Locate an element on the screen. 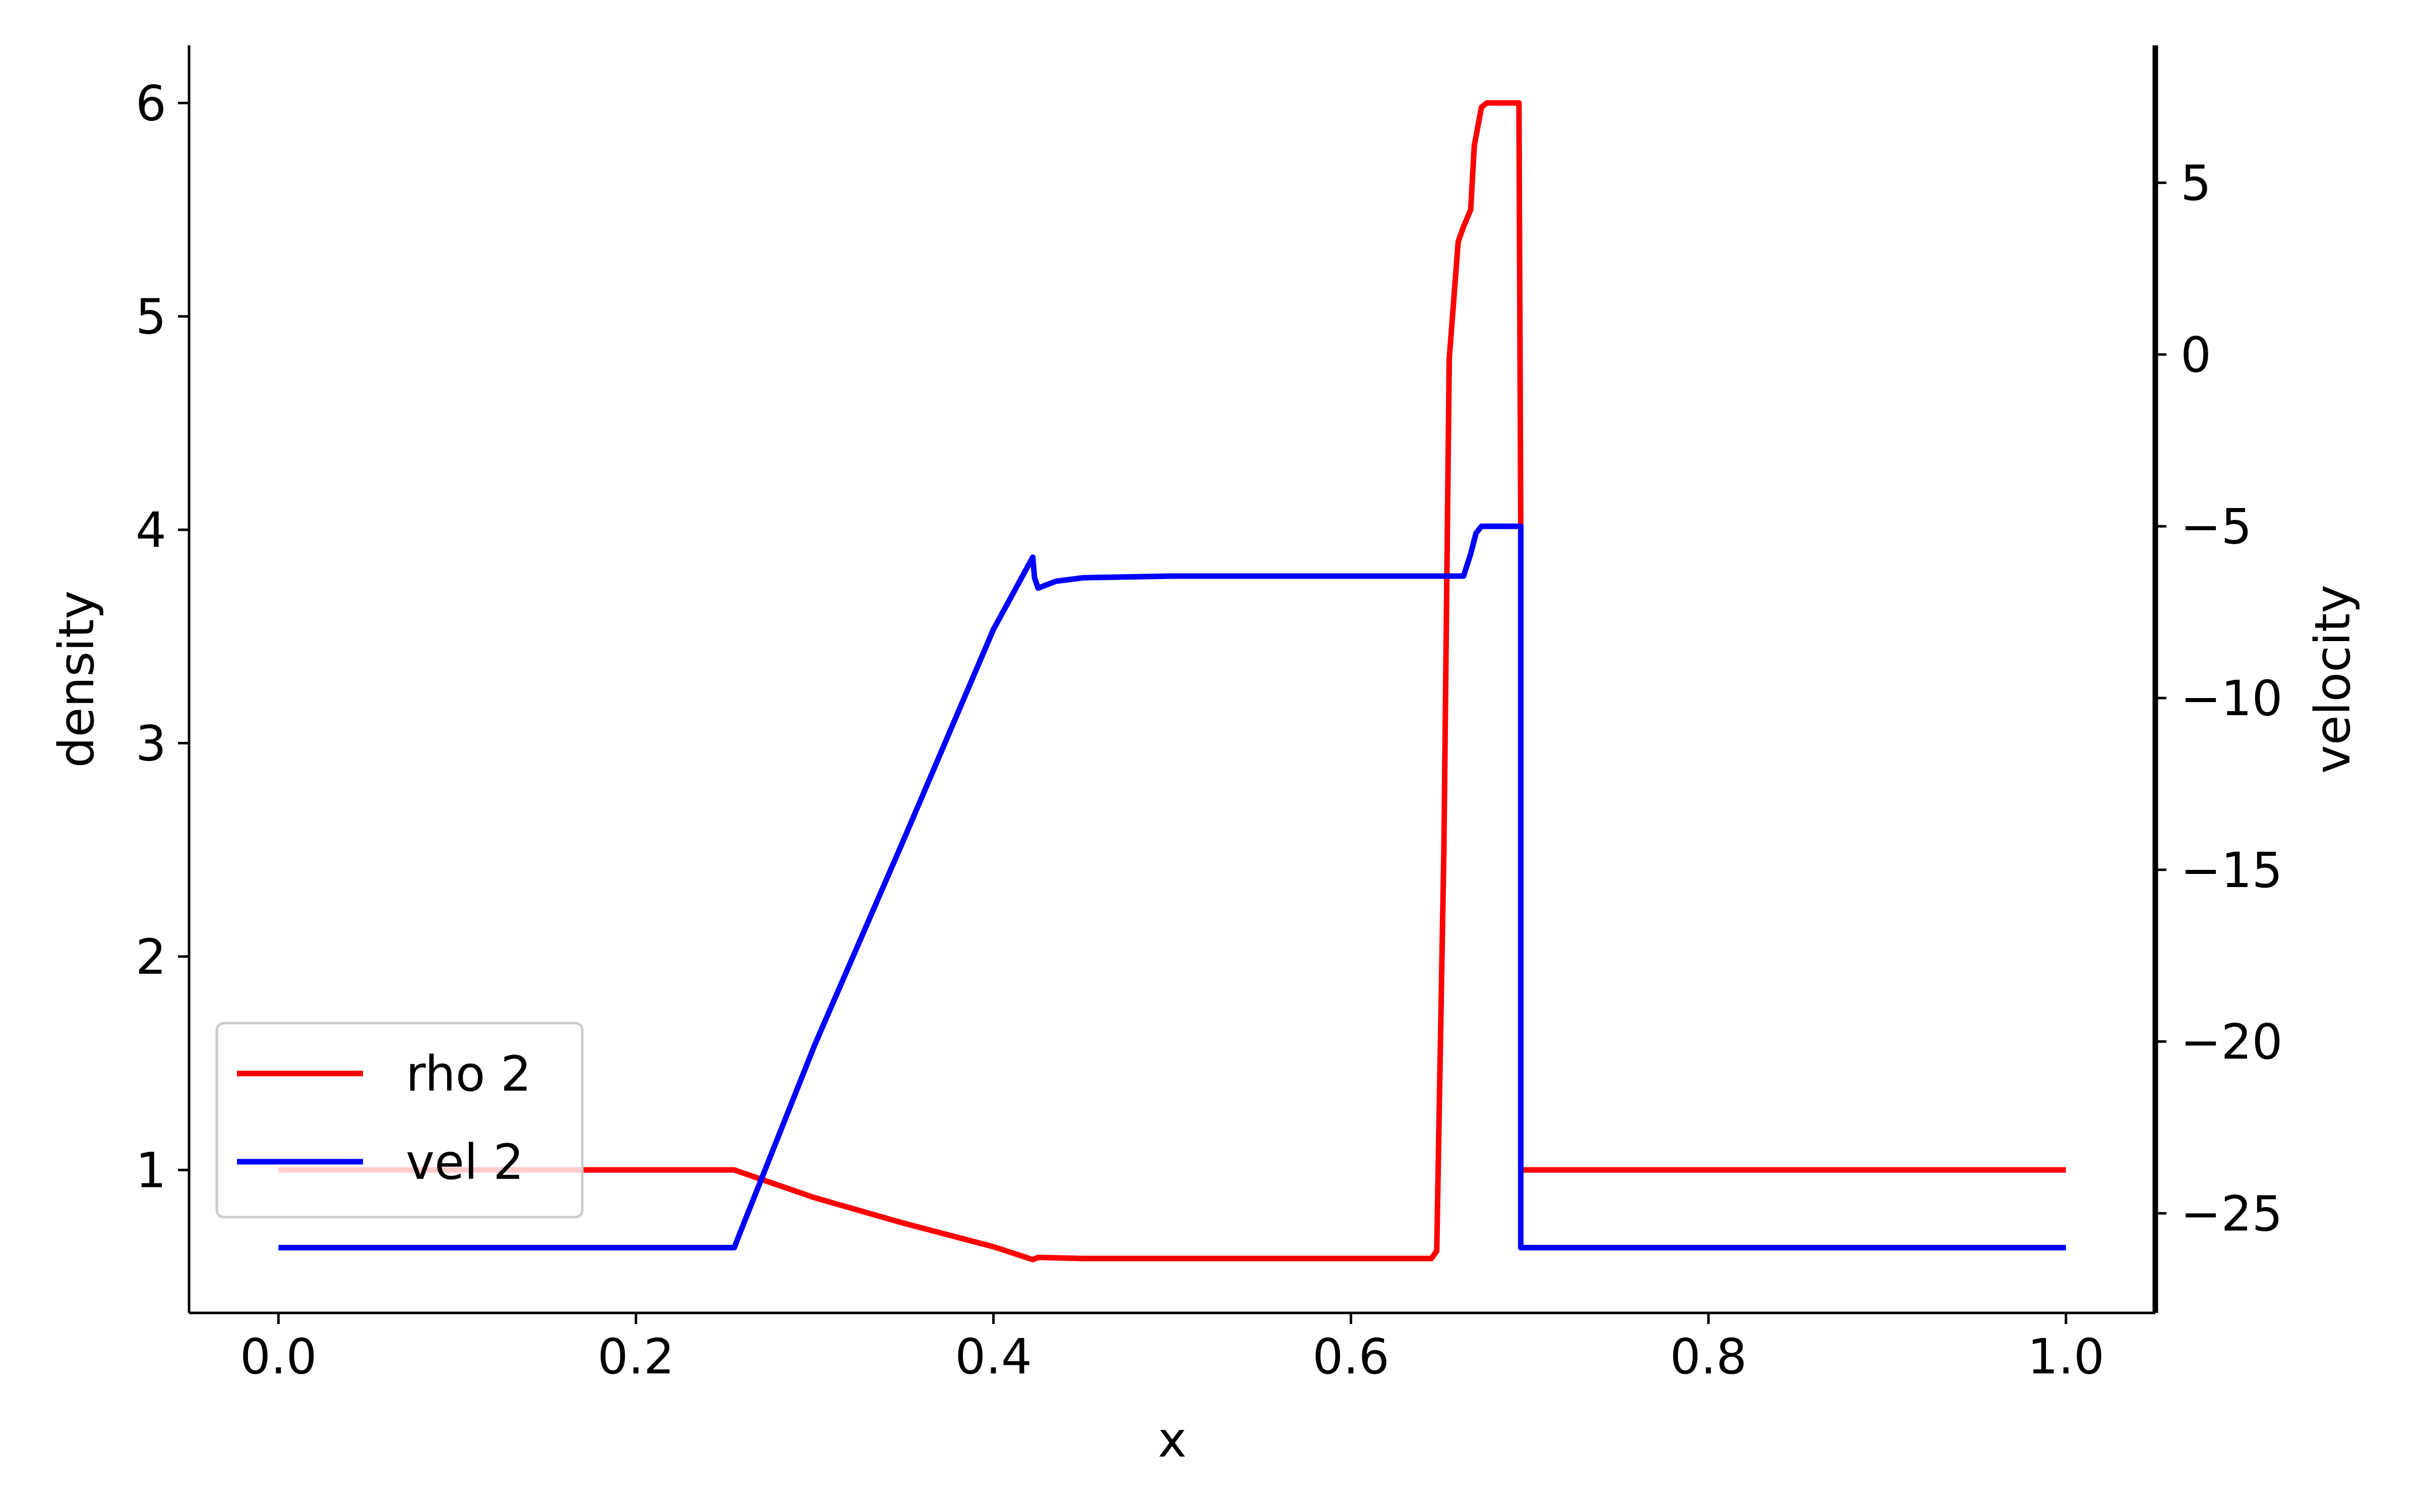  x-tick-label: 0.0 is located at coordinates (278, 1357).